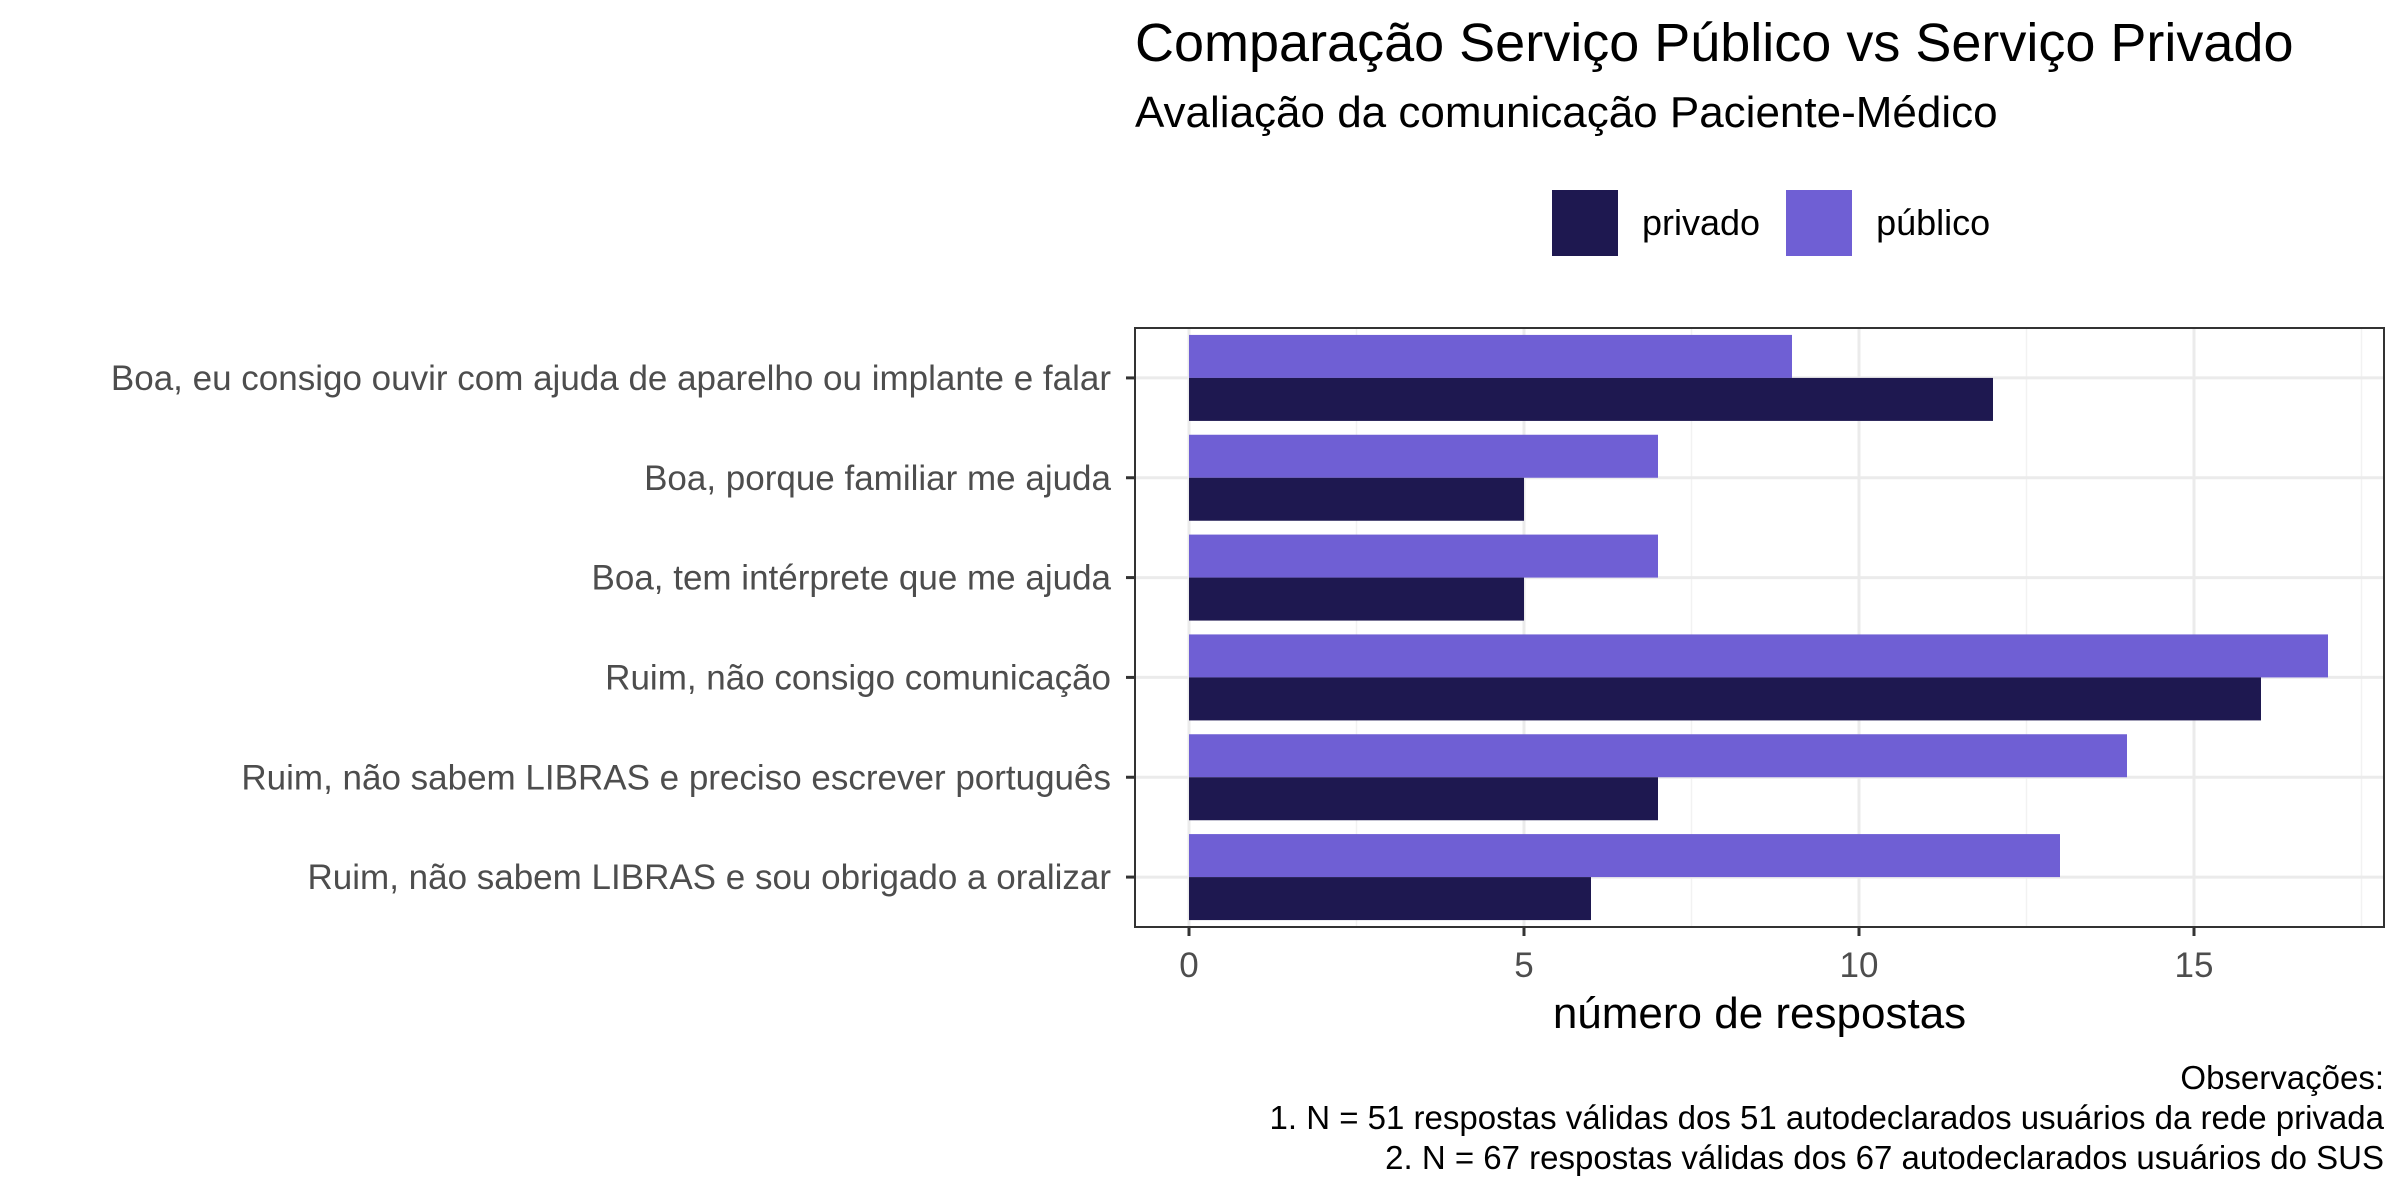 The width and height of the screenshot is (2400, 1200). Describe the element at coordinates (858, 677) in the screenshot. I see `y-tick-label: Ruim, não consigo comunicação` at that location.